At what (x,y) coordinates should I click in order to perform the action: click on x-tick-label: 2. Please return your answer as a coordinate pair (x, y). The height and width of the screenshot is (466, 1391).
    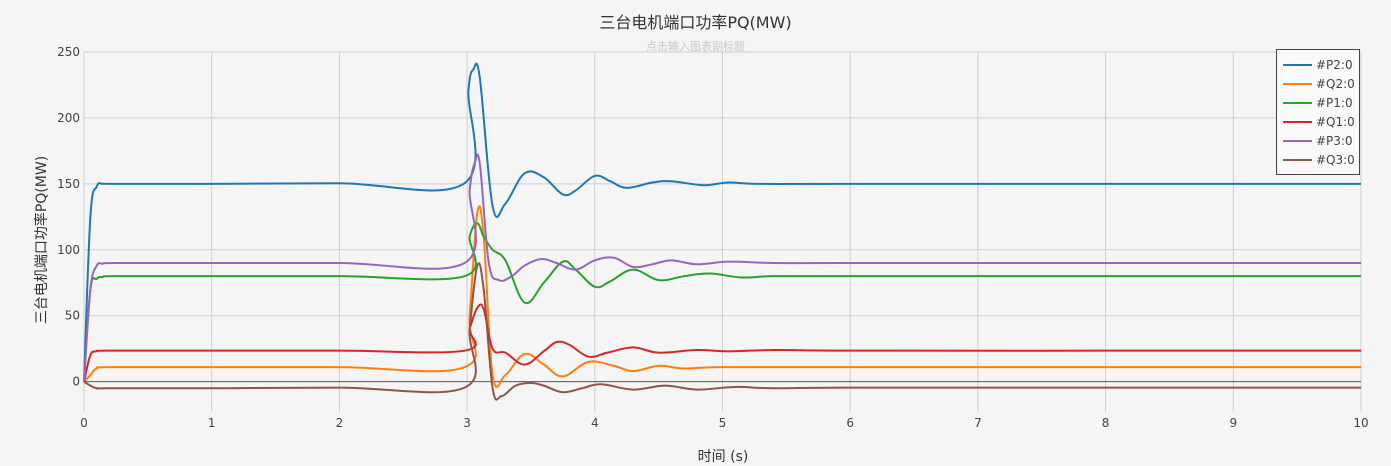
    Looking at the image, I should click on (340, 423).